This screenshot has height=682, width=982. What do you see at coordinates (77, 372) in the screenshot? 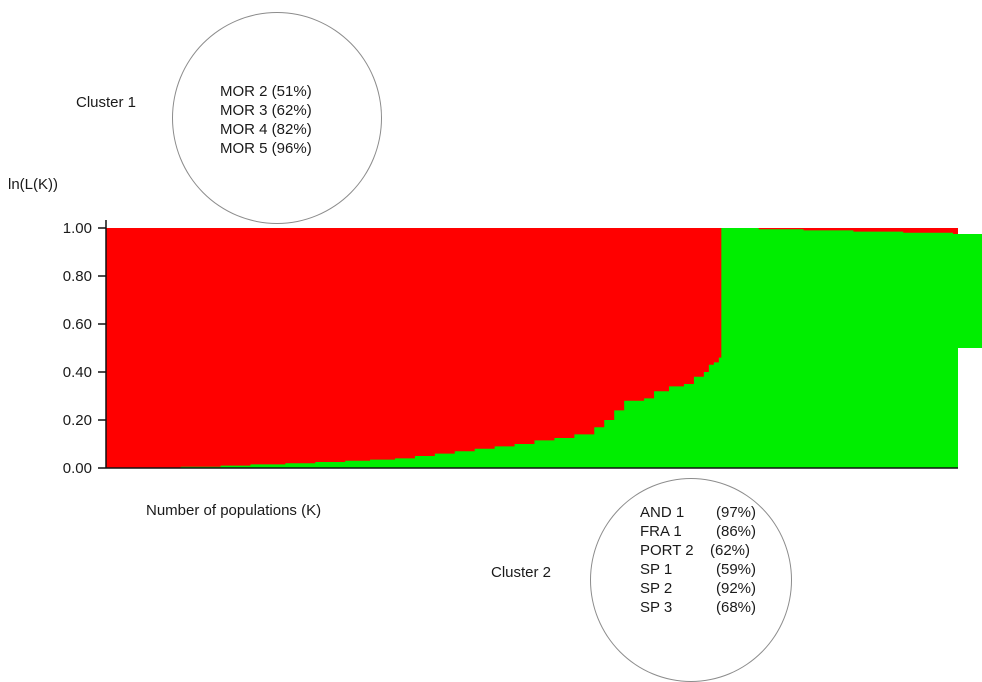
I see `y-tick-label: 0.40` at bounding box center [77, 372].